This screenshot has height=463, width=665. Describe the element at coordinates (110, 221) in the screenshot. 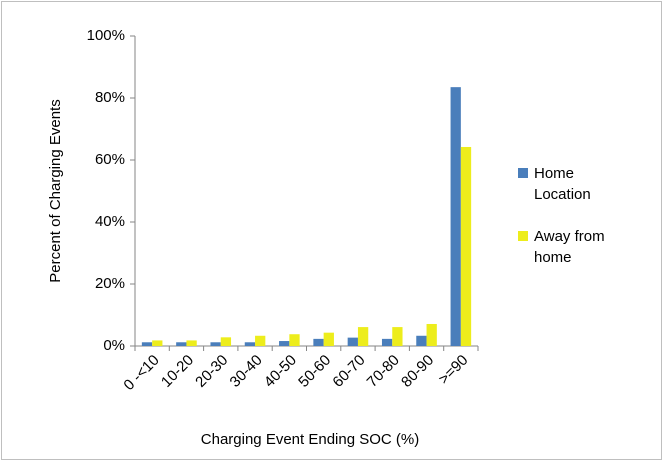

I see `y-tick-label: 40%` at that location.